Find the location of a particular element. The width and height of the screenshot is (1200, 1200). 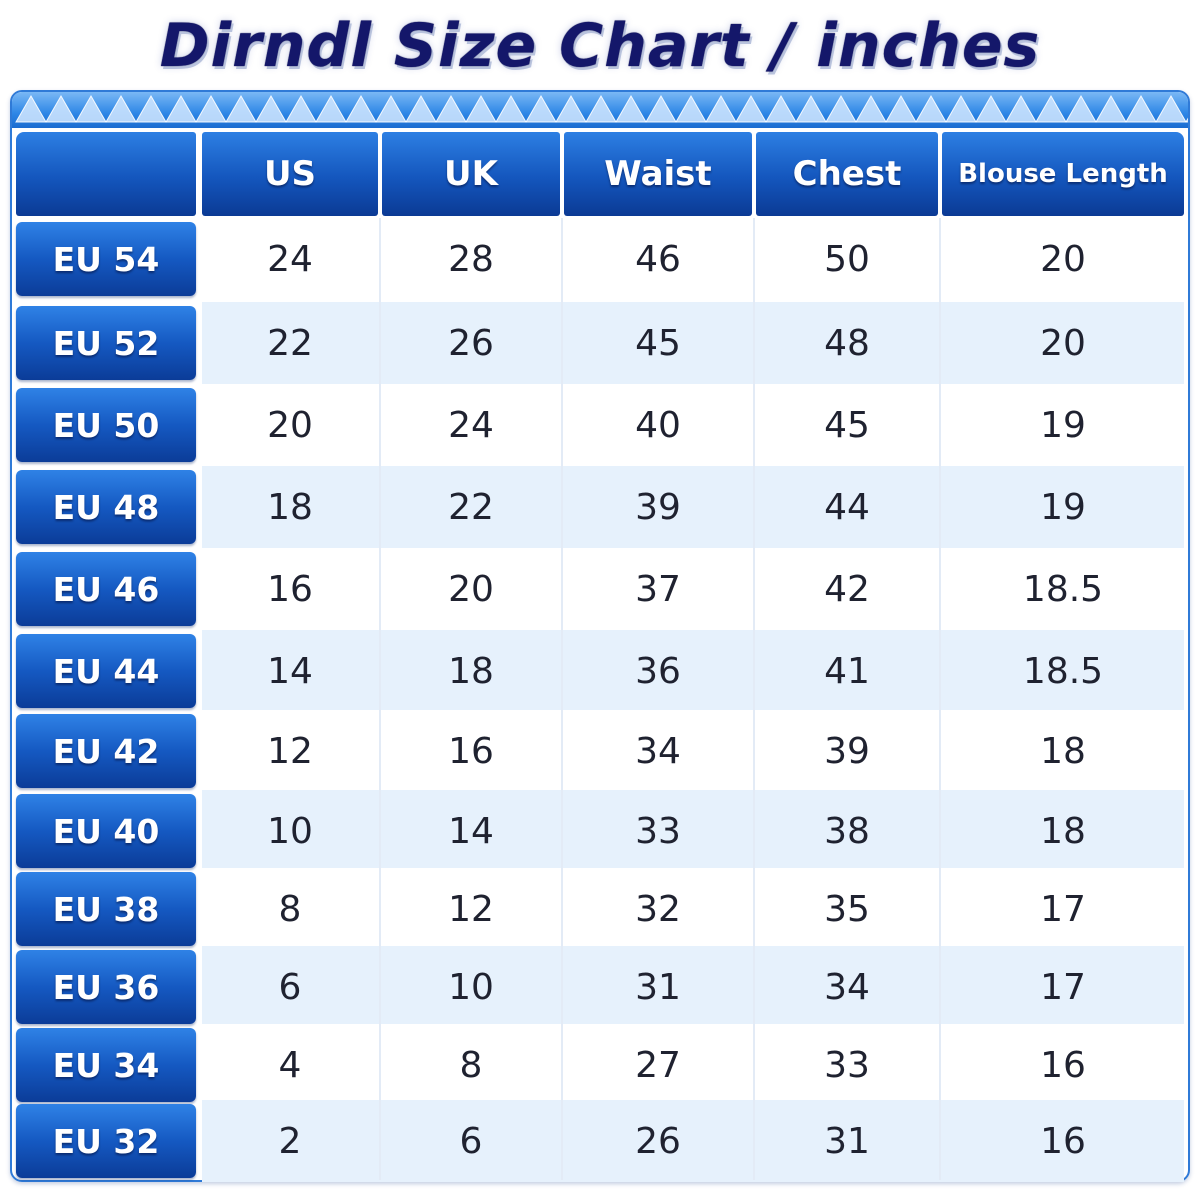

page-title: Dirndl Size Chart / inches is located at coordinates (600, 46).